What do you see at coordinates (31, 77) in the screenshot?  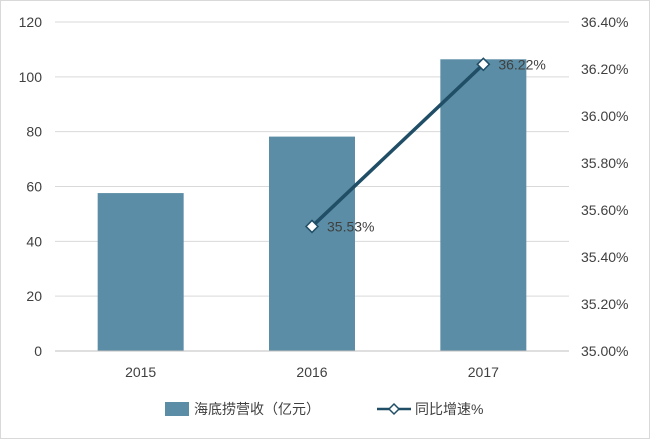 I see `y-left-tick-label: 100` at bounding box center [31, 77].